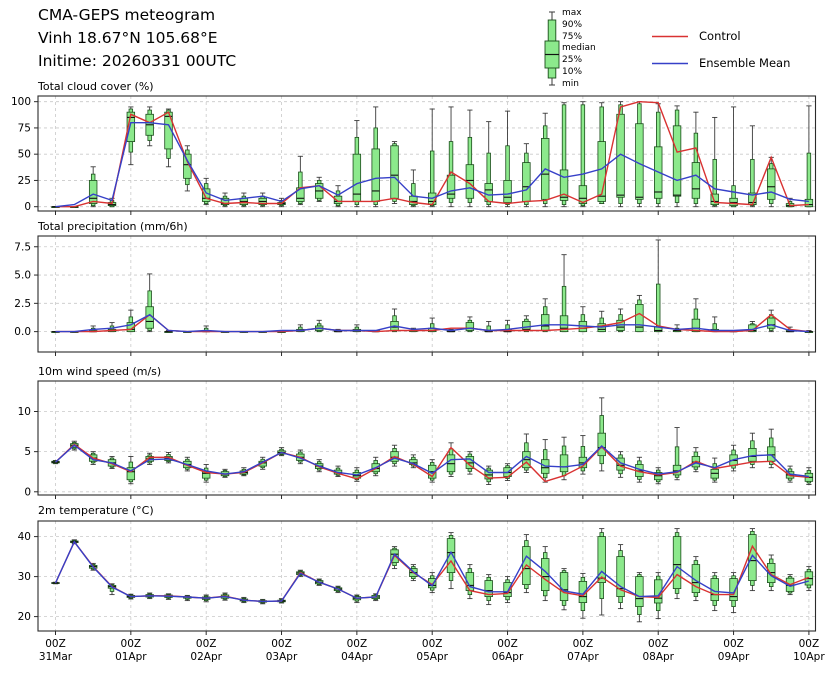 This screenshot has height=680, width=840. I want to click on box-legend-label: 10%, so click(572, 72).